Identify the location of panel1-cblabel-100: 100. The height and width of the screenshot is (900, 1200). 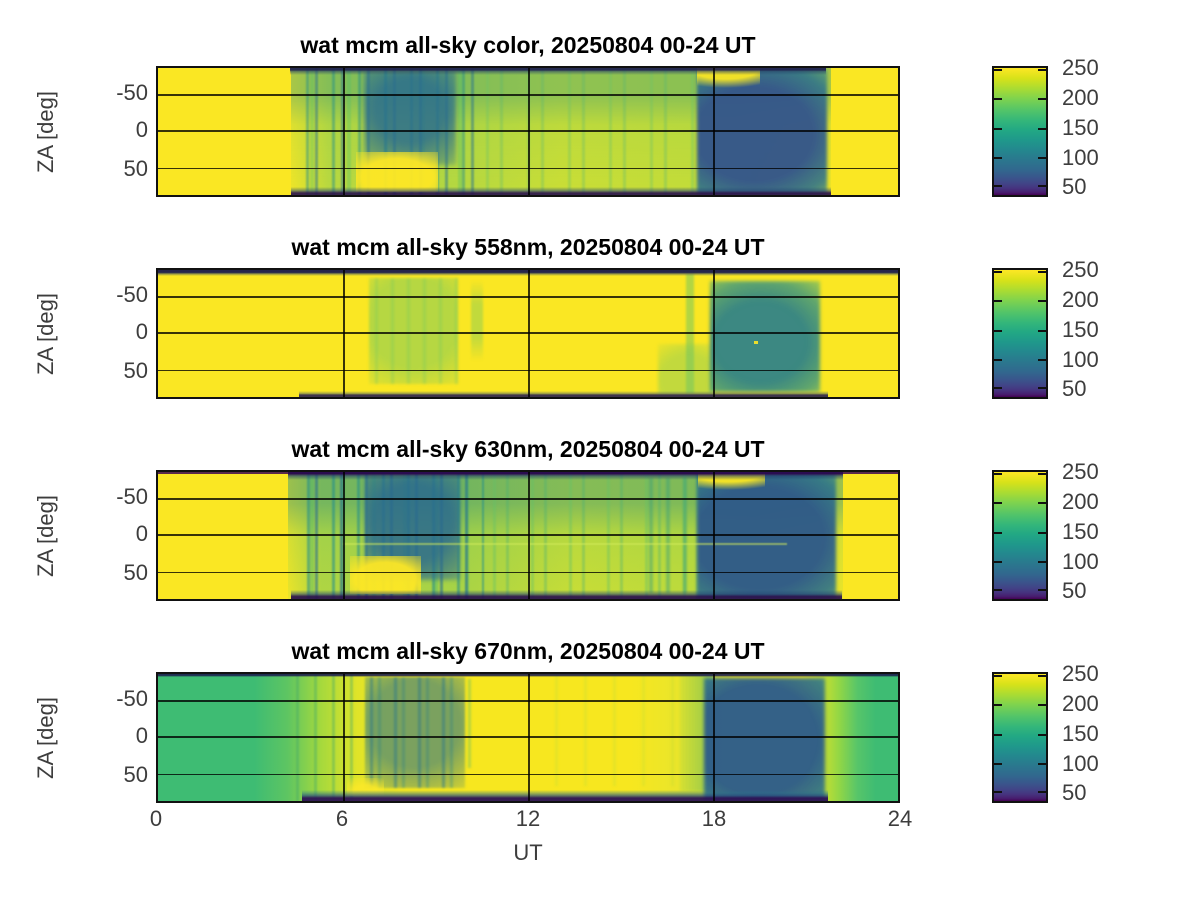
(1080, 157).